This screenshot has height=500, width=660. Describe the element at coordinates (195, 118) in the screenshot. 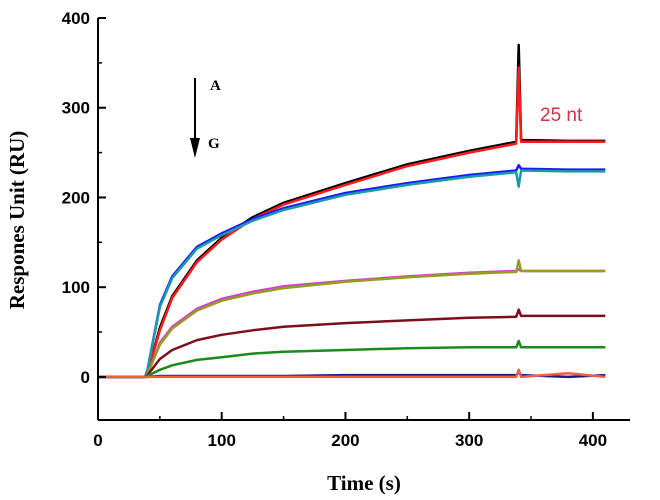

I see `direction-arrow-icon` at that location.